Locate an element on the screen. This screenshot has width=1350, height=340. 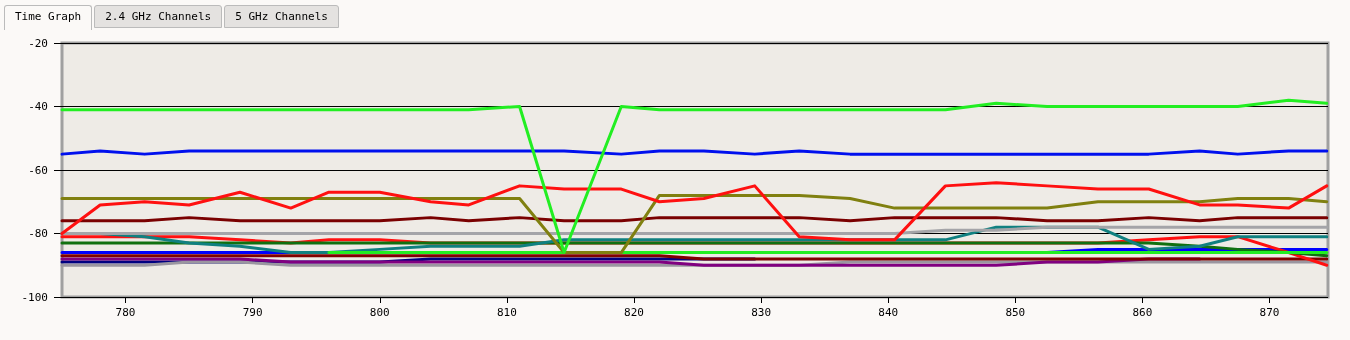
x-tick-label: 860 is located at coordinates (1142, 312).